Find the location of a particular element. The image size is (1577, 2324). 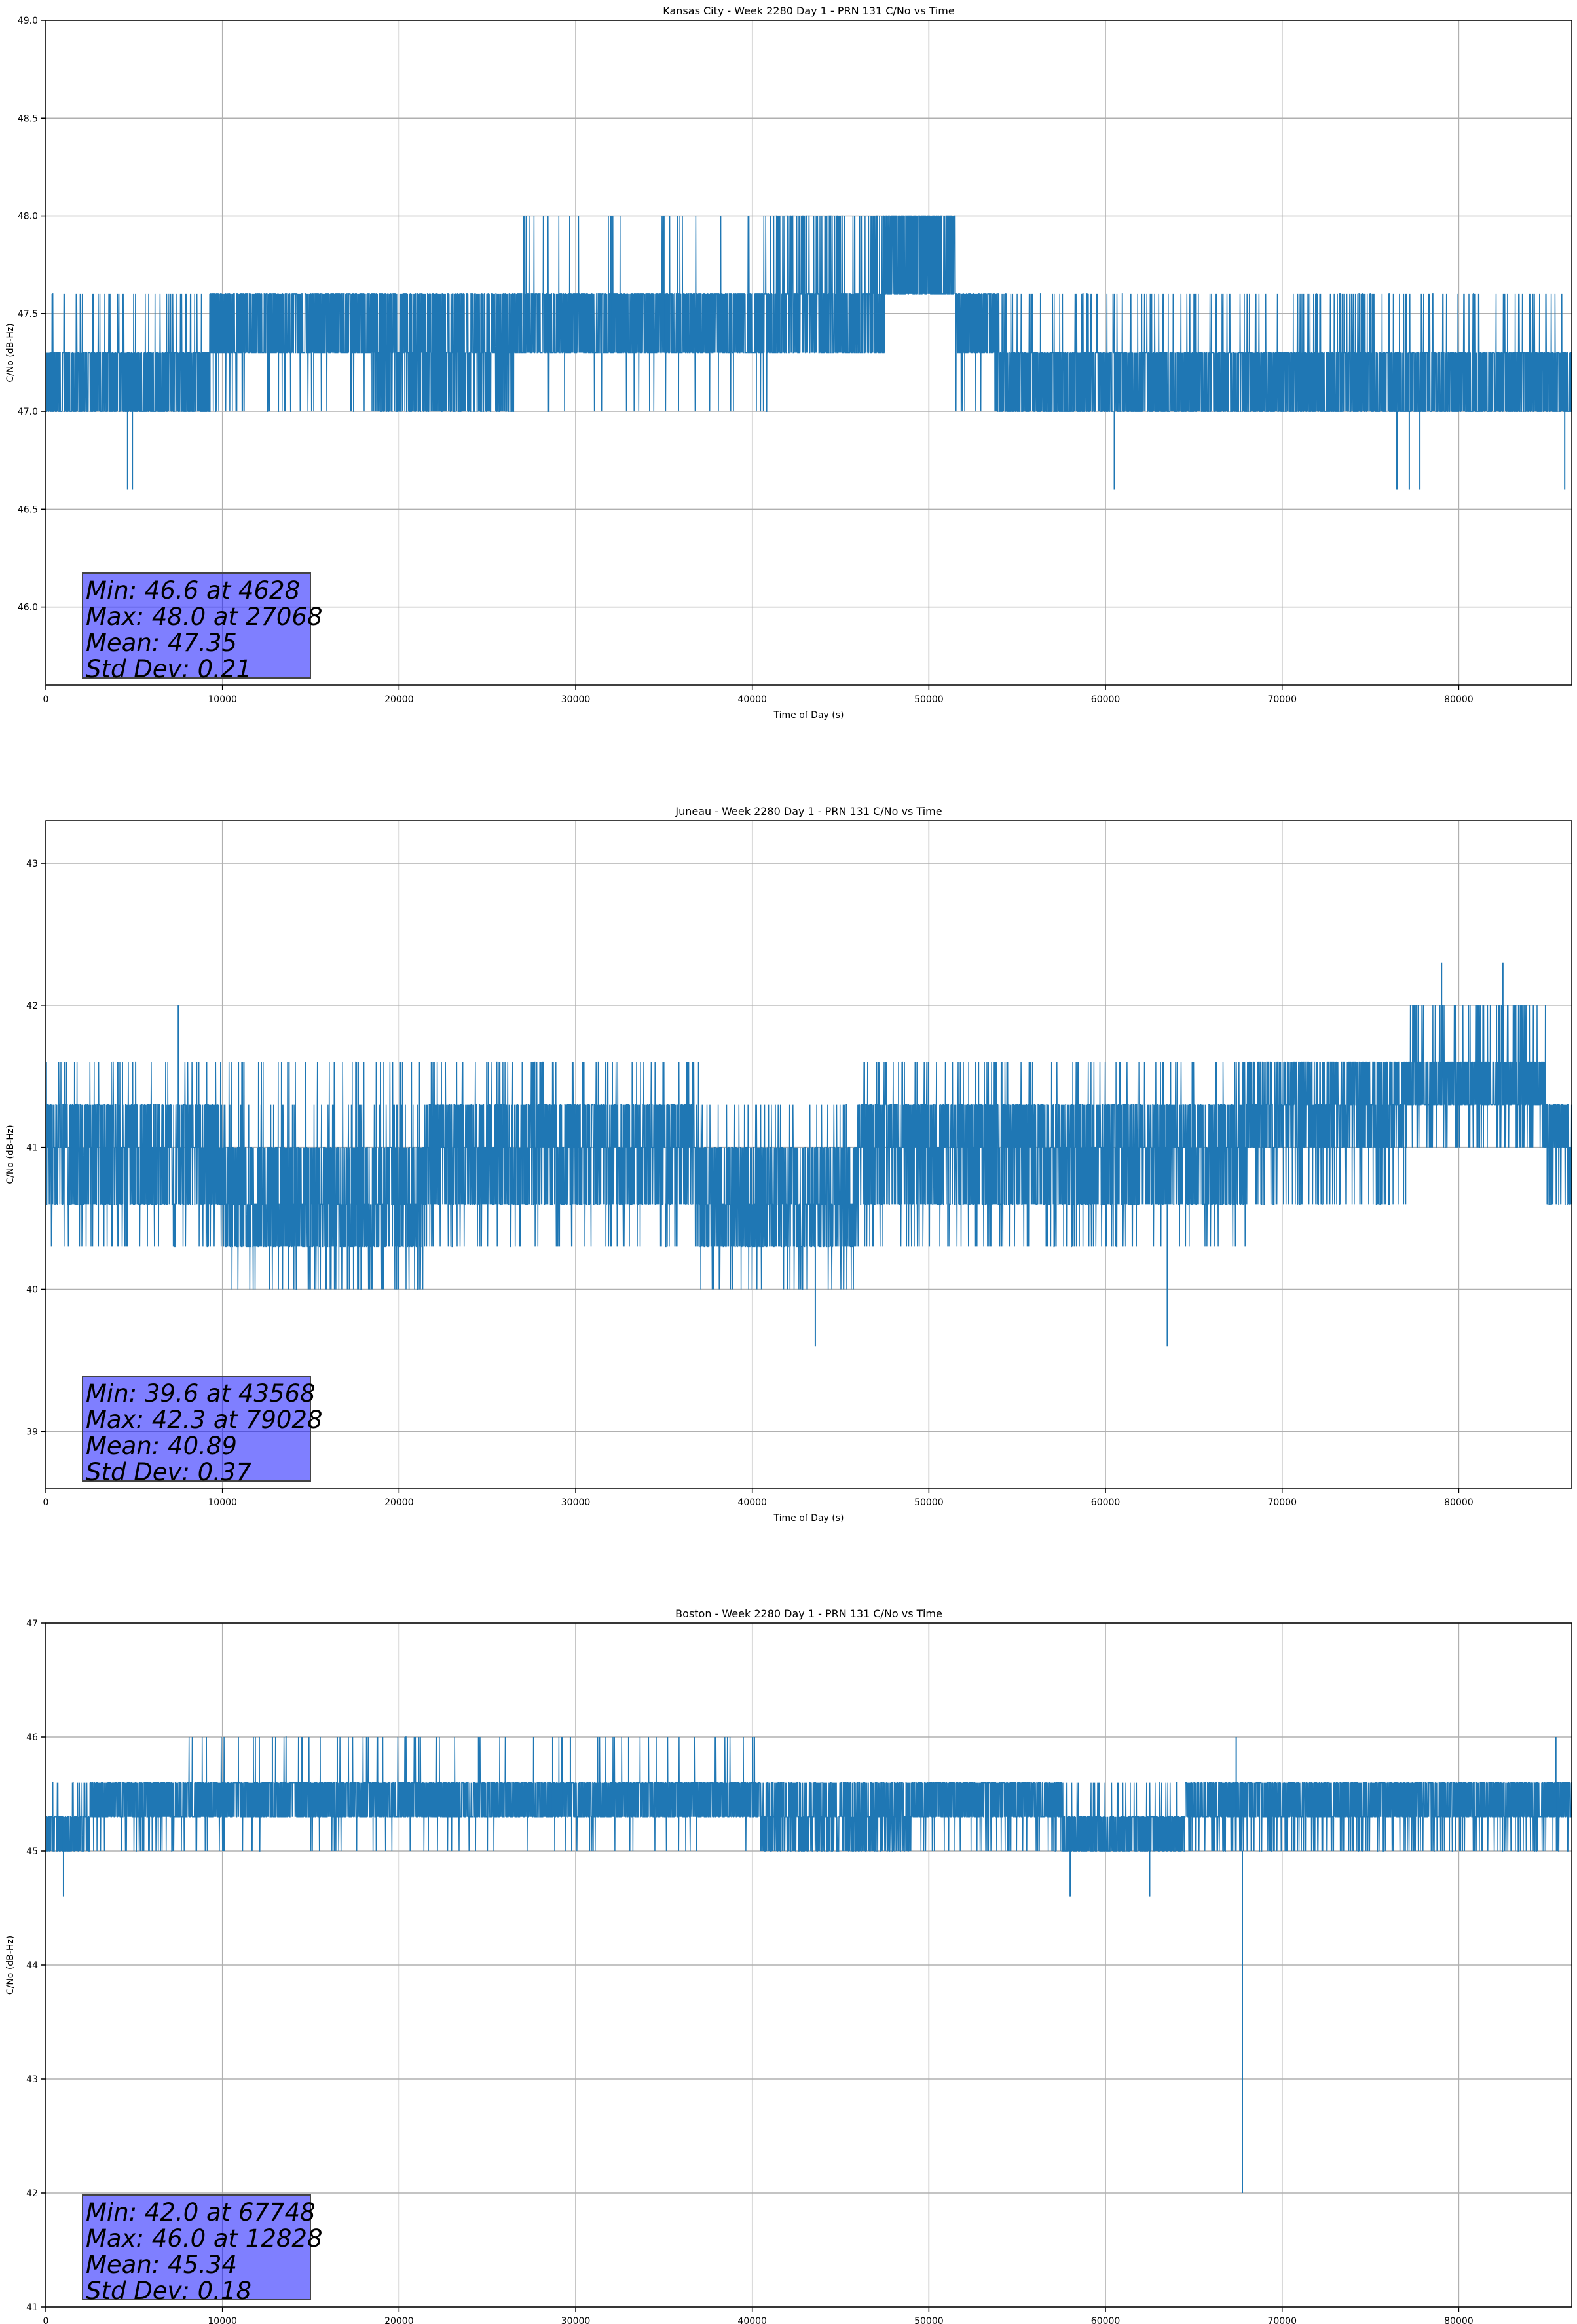

y-tick-label: 40 is located at coordinates (32, 1289).